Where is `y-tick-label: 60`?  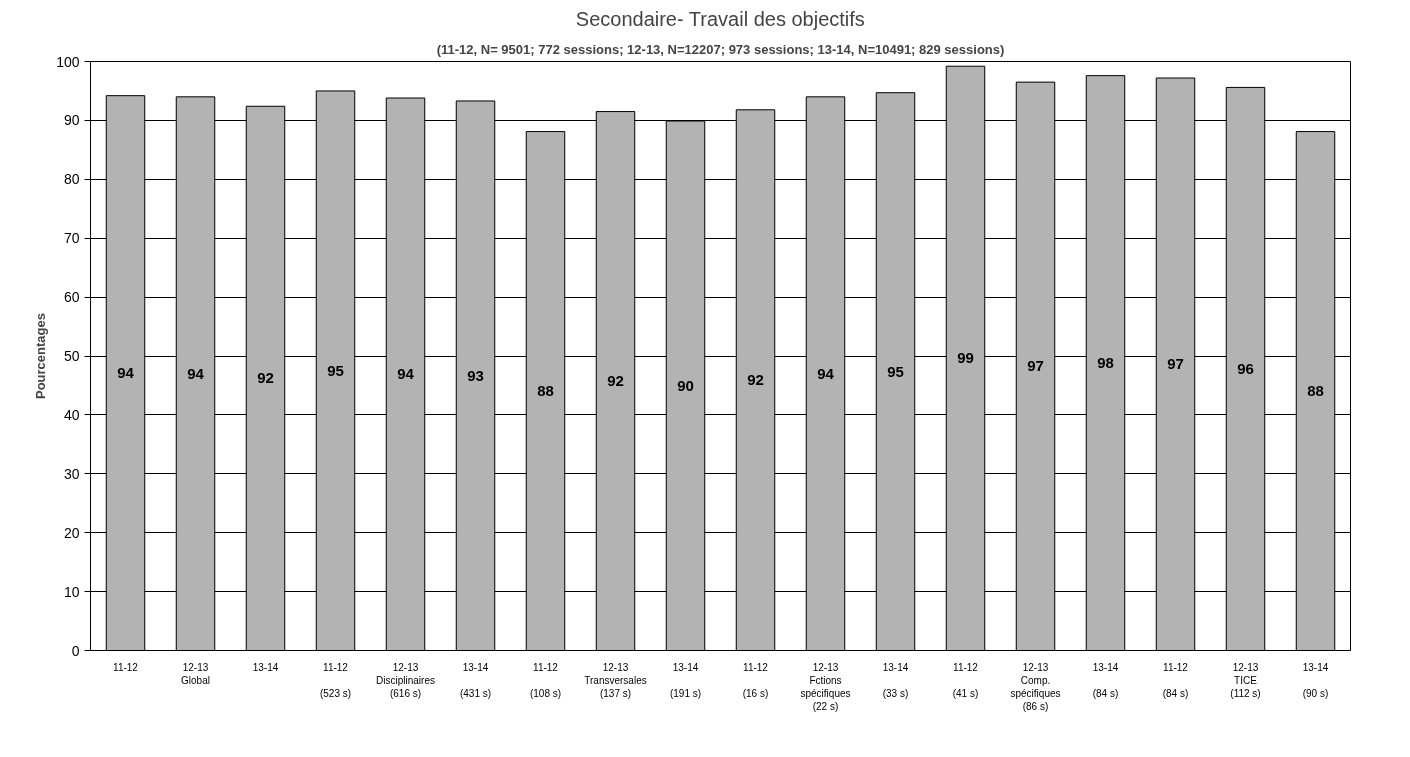 y-tick-label: 60 is located at coordinates (71, 297).